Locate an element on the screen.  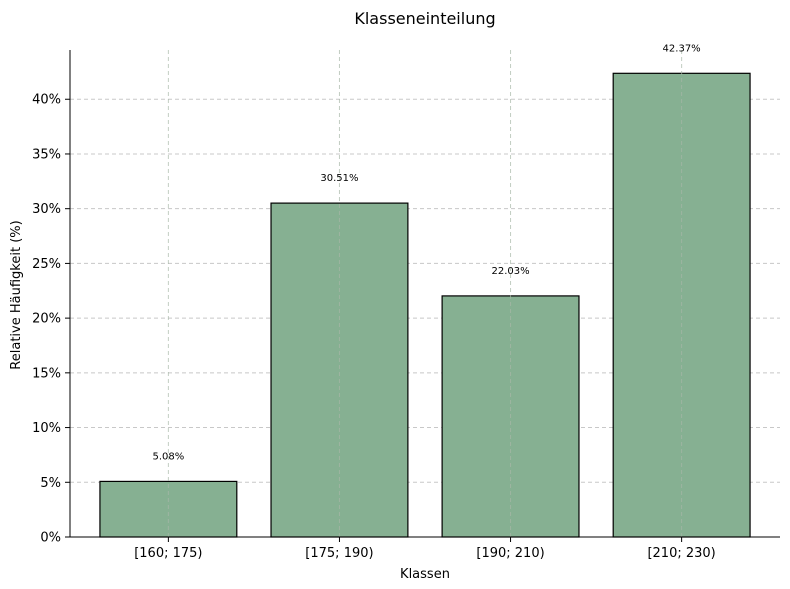
y-tick-label: 30% is located at coordinates (46, 209).